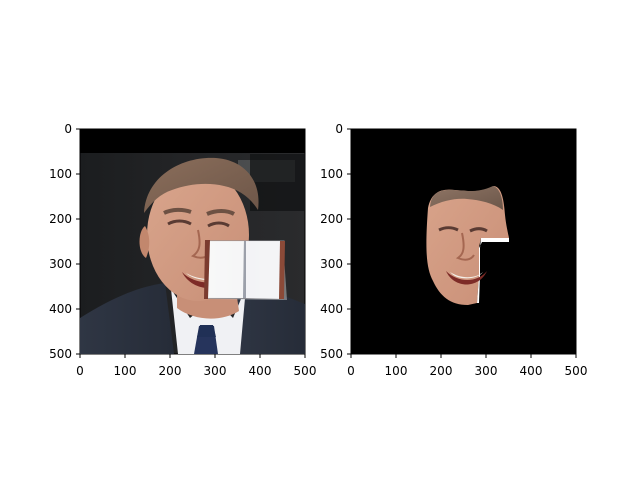 This screenshot has width=640, height=480. I want to click on right-nose, so click(465, 246).